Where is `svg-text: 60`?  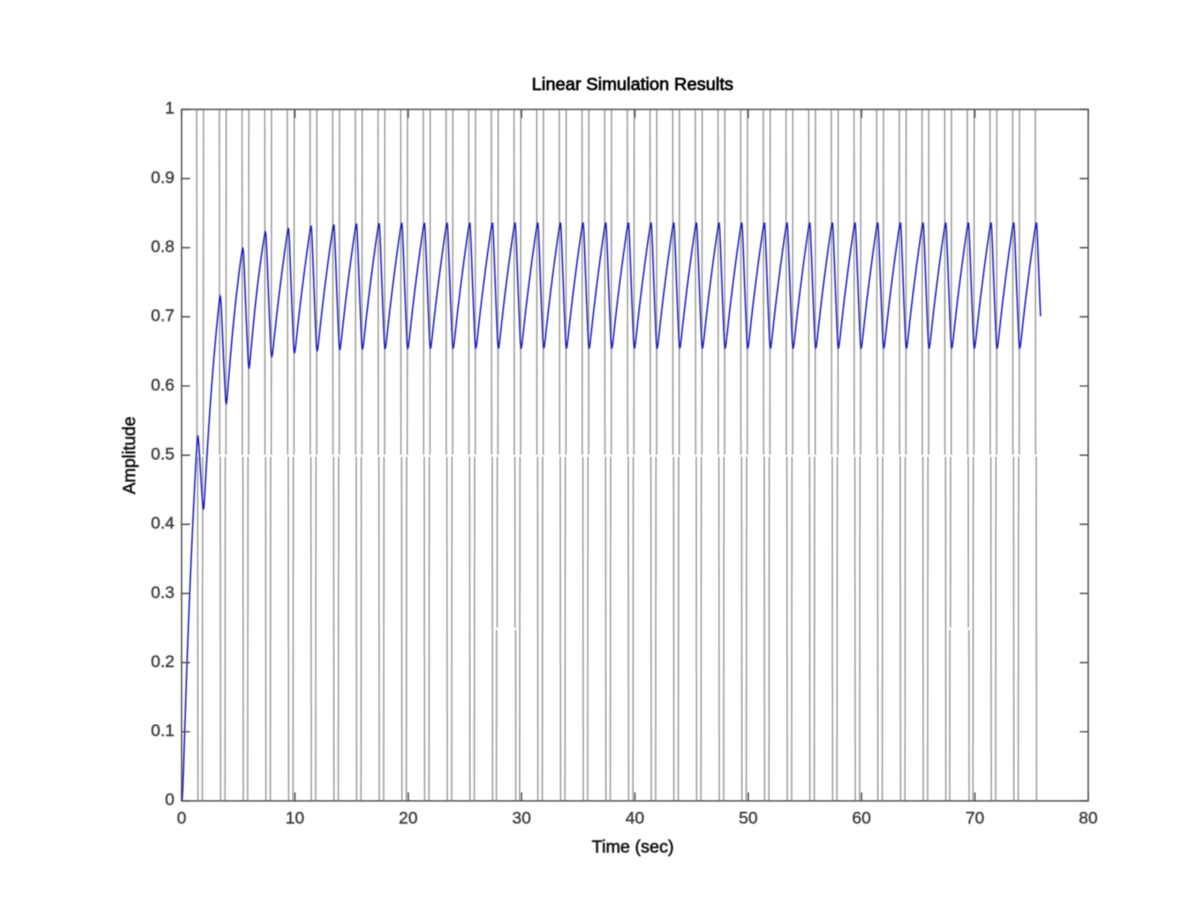
svg-text: 60 is located at coordinates (861, 818).